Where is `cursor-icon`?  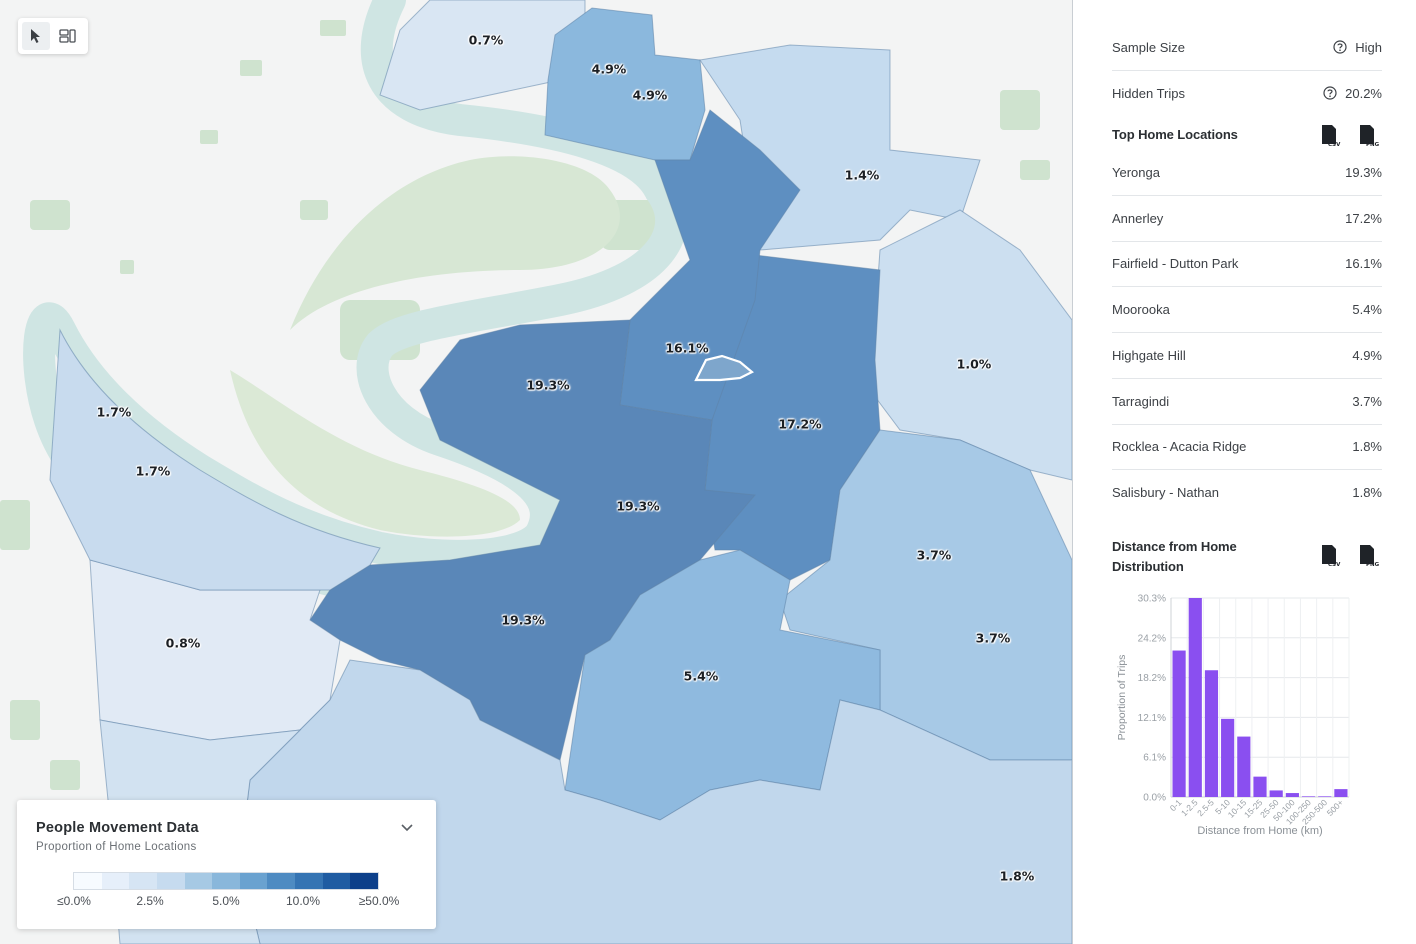
cursor-icon is located at coordinates (35, 36).